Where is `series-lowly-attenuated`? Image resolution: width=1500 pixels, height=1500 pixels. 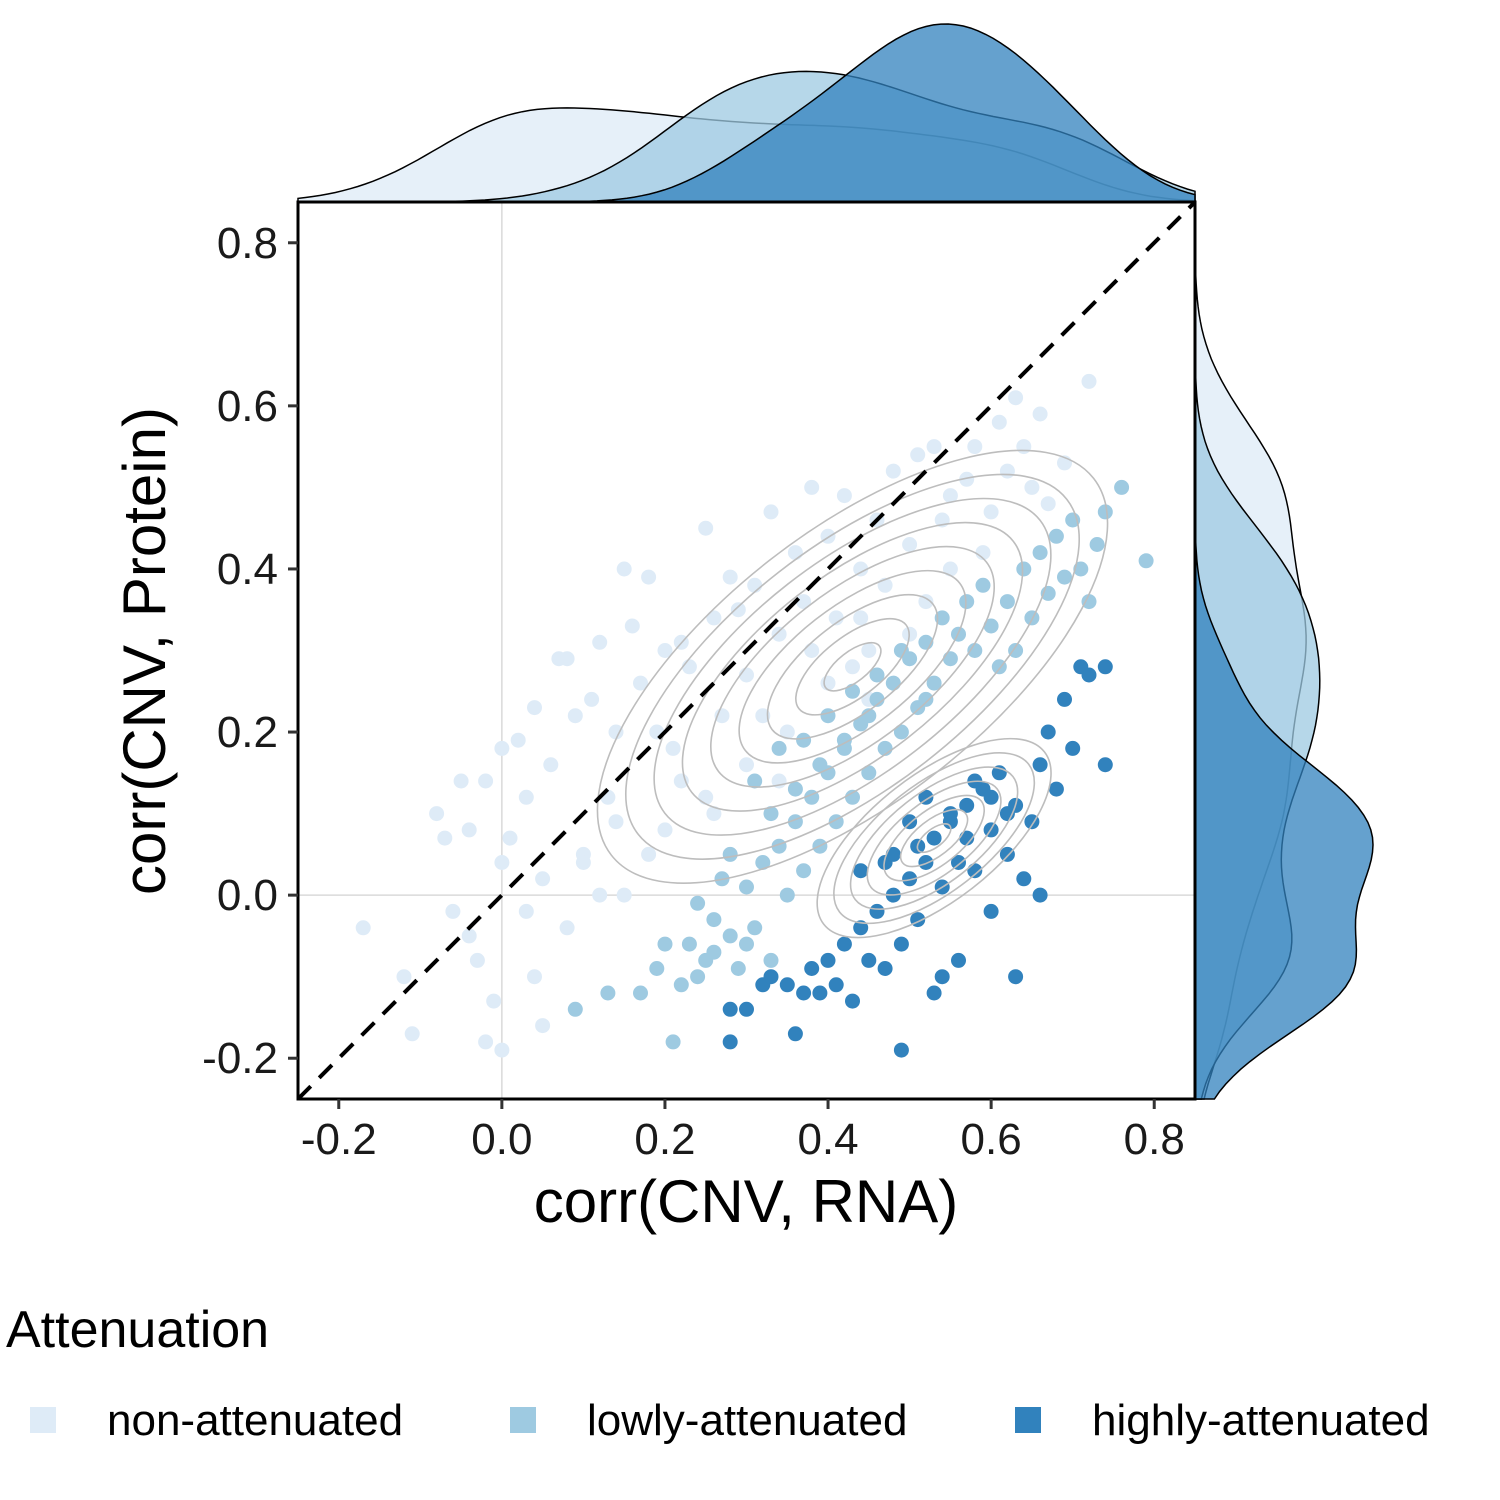
series-lowly-attenuated is located at coordinates (860, 764).